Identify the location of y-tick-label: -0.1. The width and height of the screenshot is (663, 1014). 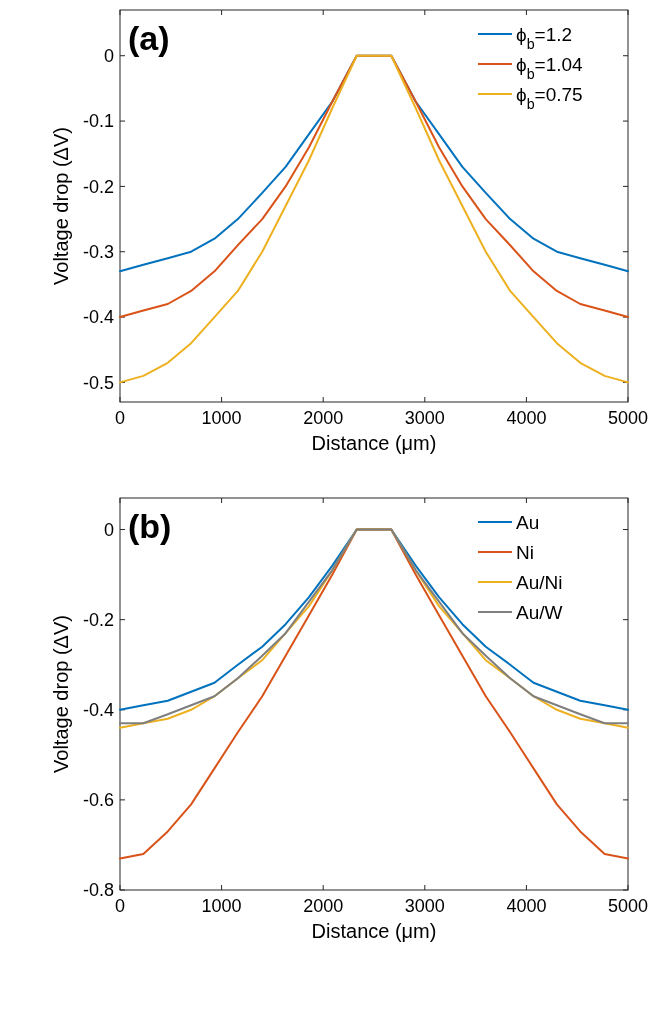
(98, 121).